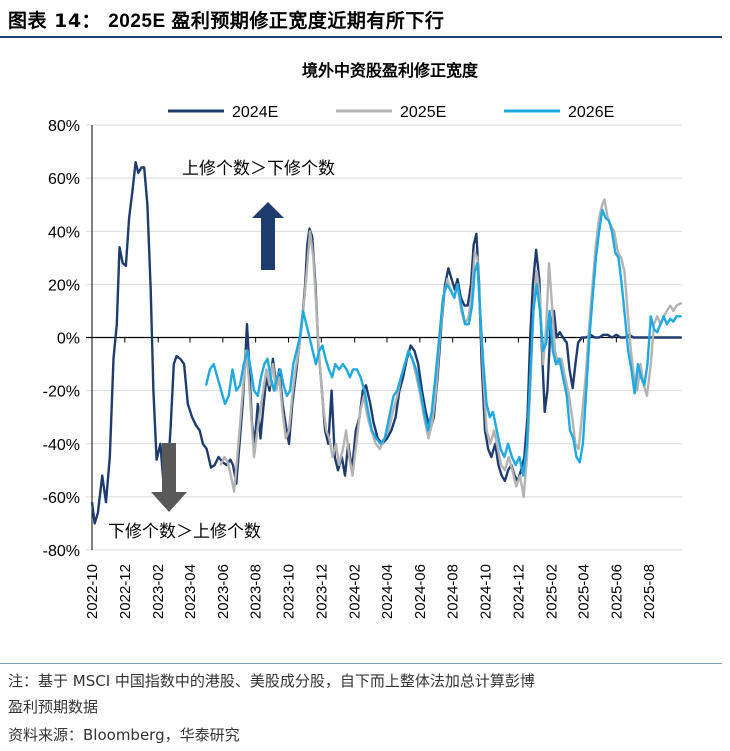  Describe the element at coordinates (256, 591) in the screenshot. I see `x-tick-label: 2023-08` at that location.